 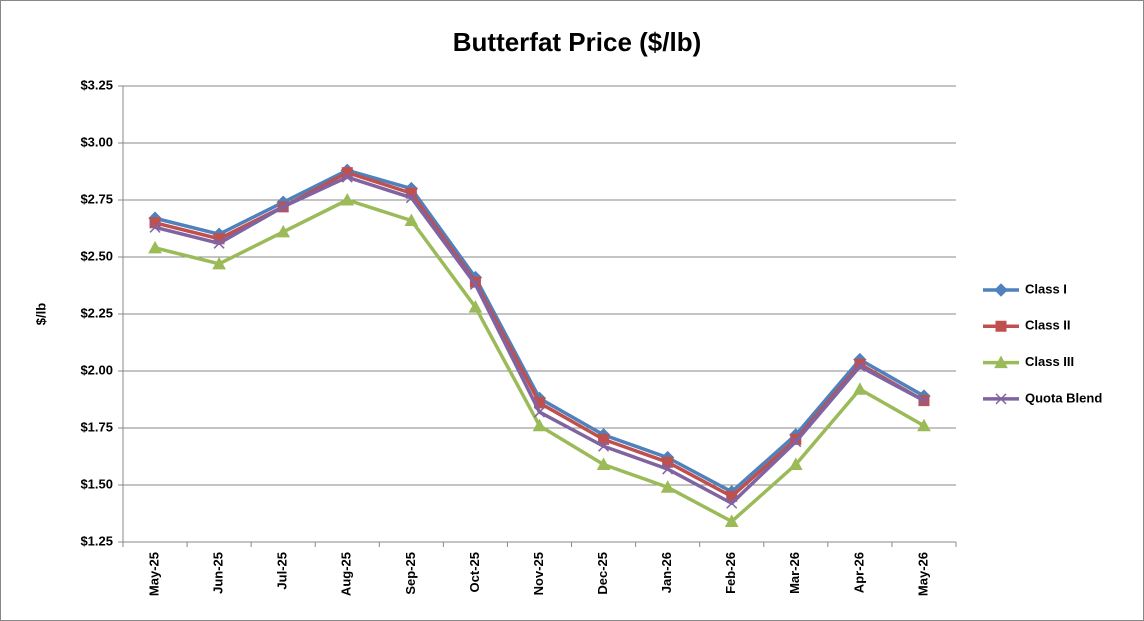 What do you see at coordinates (96, 312) in the screenshot?
I see `y-tick-label: $2.25` at bounding box center [96, 312].